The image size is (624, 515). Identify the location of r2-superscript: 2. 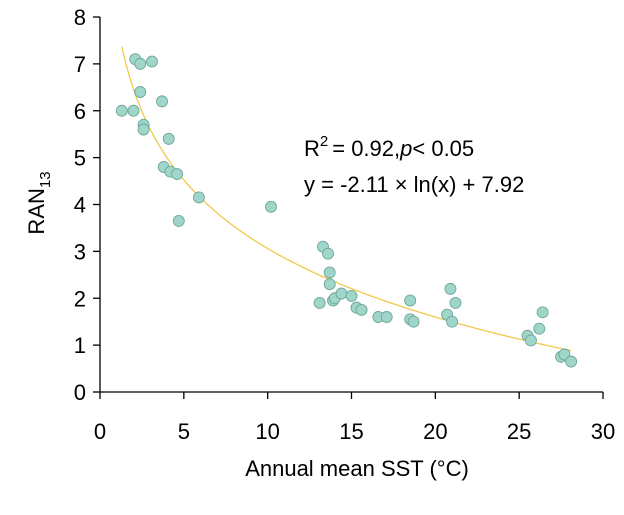
(324, 141).